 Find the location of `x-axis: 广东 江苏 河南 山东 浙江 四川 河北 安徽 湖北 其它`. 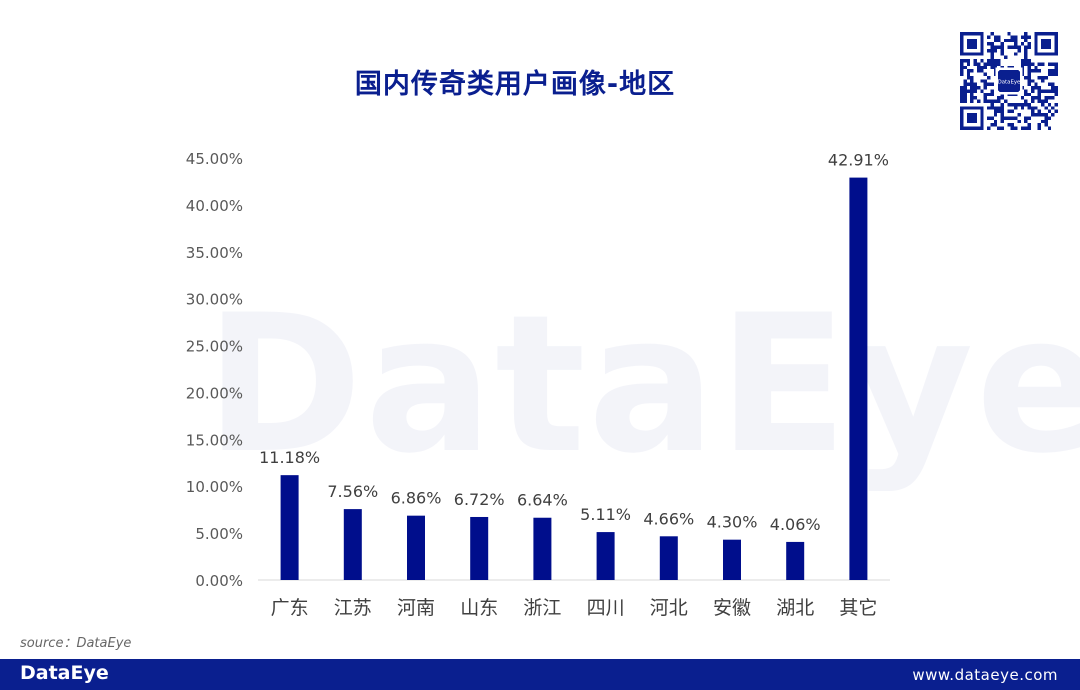

x-axis: 广东 江苏 河南 山东 浙江 四川 河北 安徽 湖北 其它 is located at coordinates (574, 608).